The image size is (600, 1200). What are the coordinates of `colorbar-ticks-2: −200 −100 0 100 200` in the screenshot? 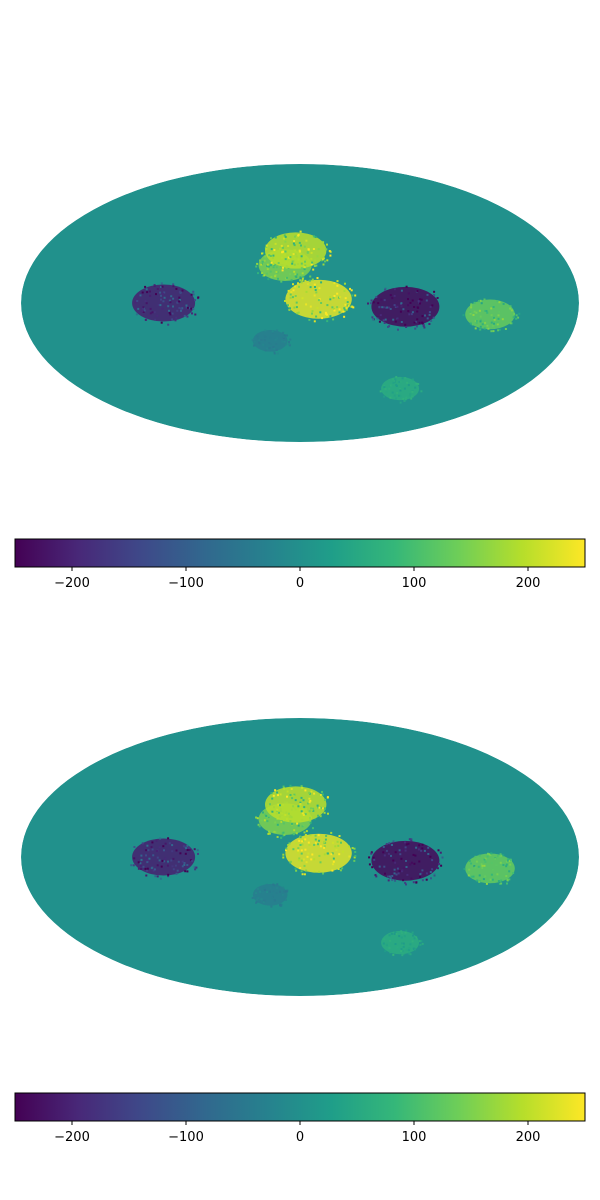 It's located at (297, 1133).